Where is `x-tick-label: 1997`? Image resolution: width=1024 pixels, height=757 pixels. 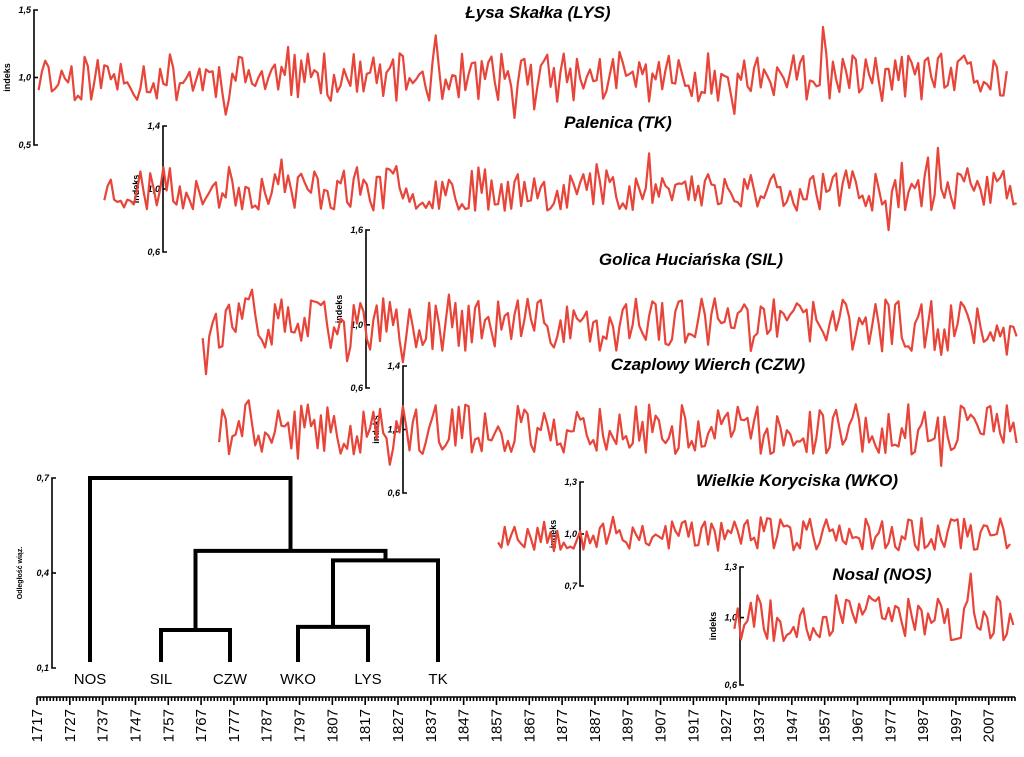 x-tick-label: 1997 is located at coordinates (956, 725).